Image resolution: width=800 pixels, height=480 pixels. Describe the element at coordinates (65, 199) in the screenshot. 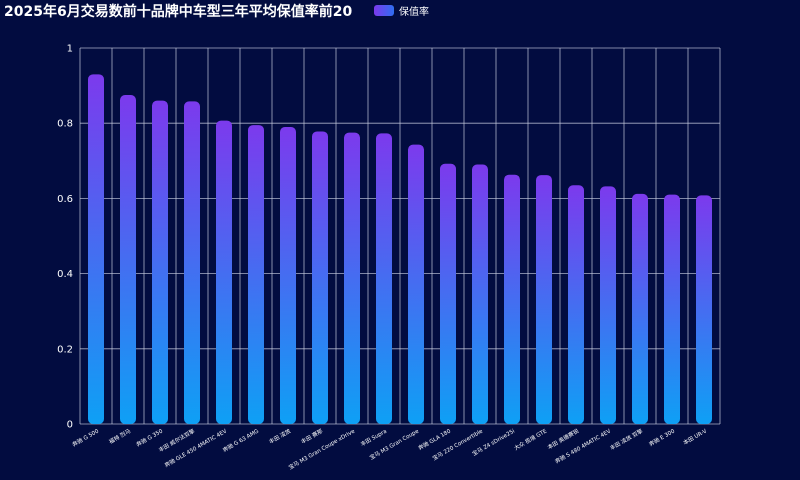

I see `y-tick-label: 0.6` at that location.